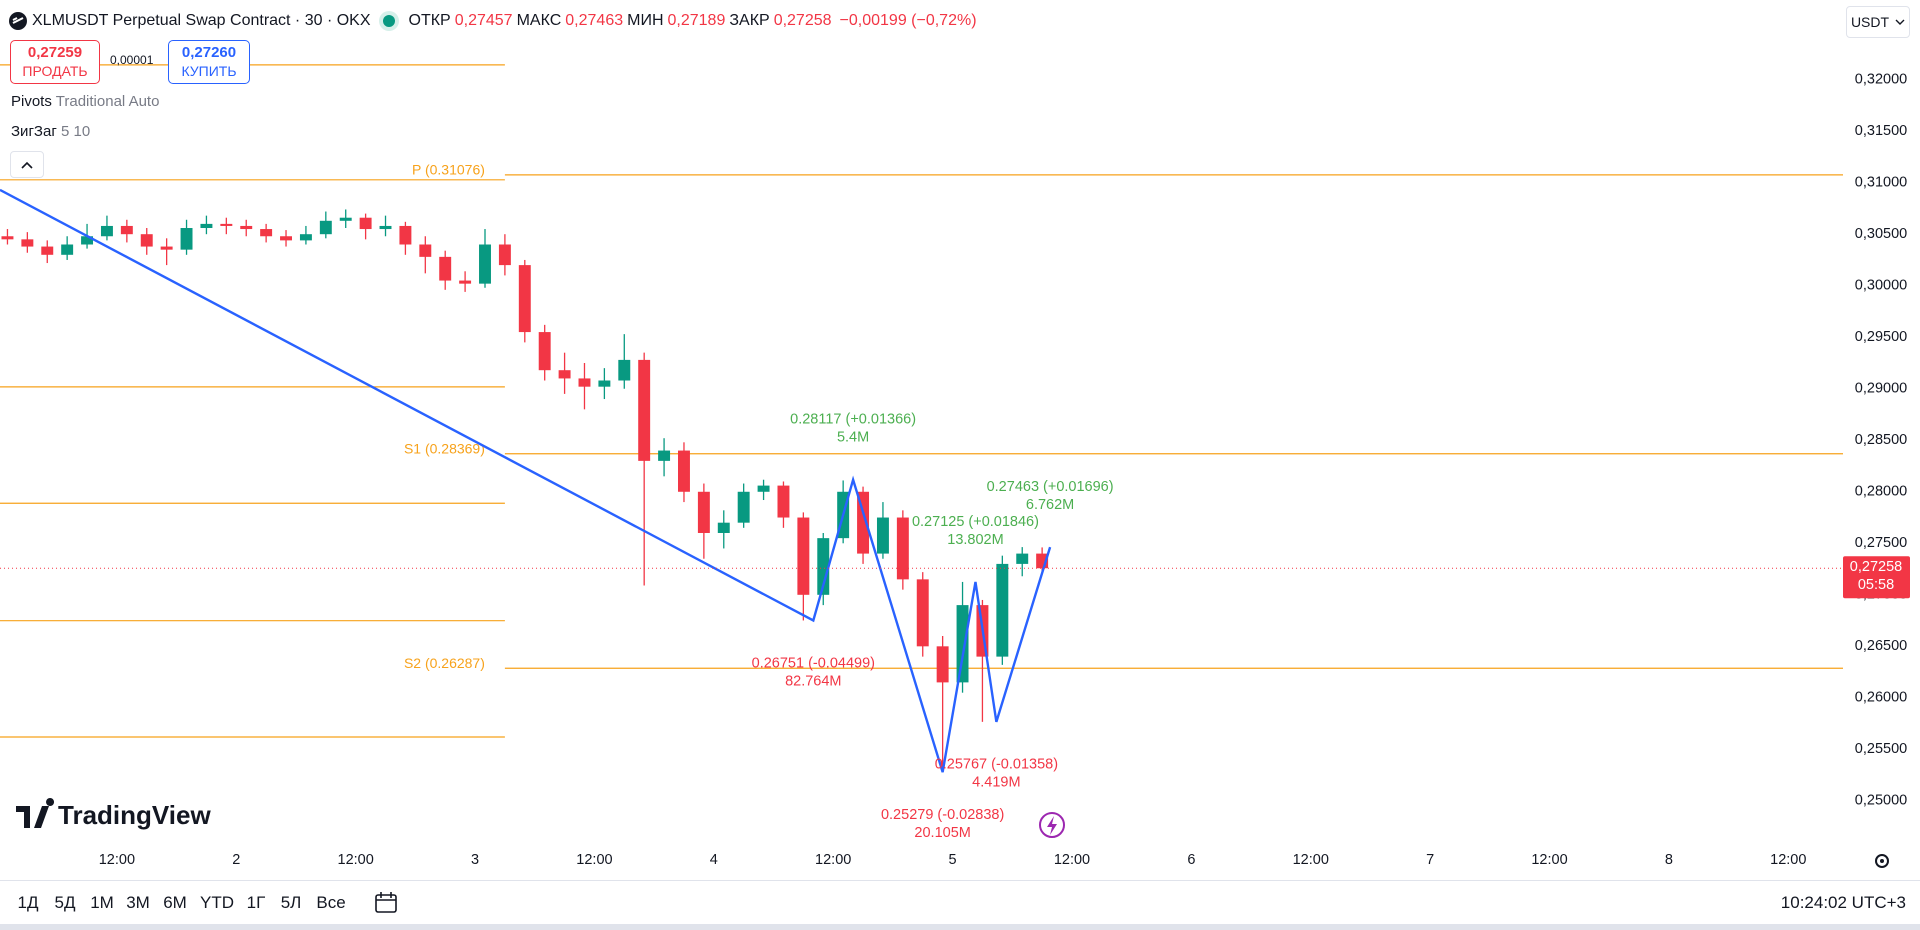  I want to click on y-tick-label: 0,27500, so click(1881, 543).